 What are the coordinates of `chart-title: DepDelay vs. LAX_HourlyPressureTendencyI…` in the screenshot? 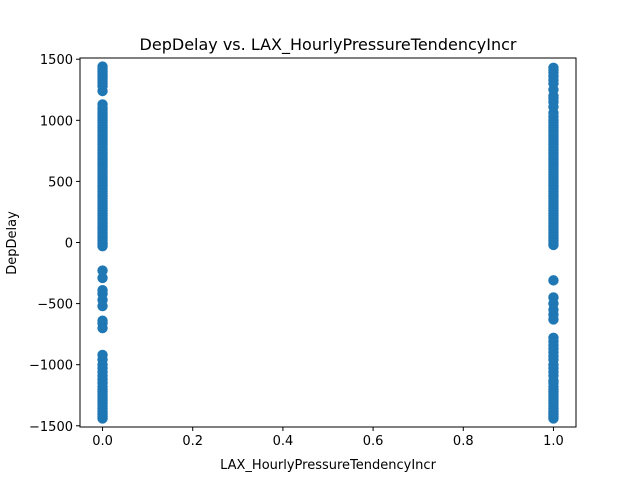 It's located at (328, 45).